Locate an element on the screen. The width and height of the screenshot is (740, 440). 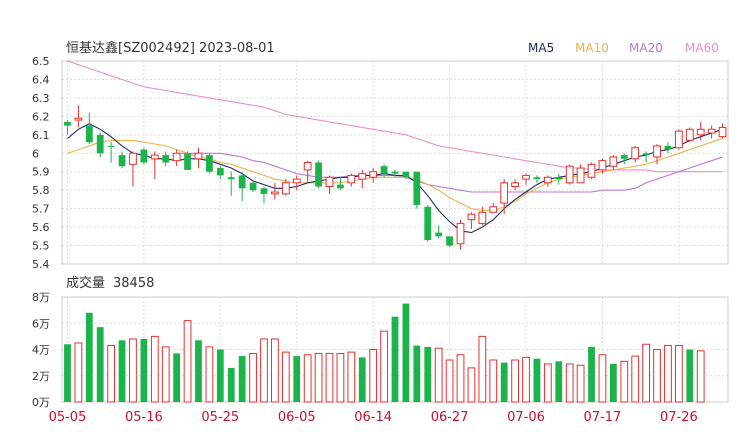
volume-tick-label: 6万 is located at coordinates (41, 323).